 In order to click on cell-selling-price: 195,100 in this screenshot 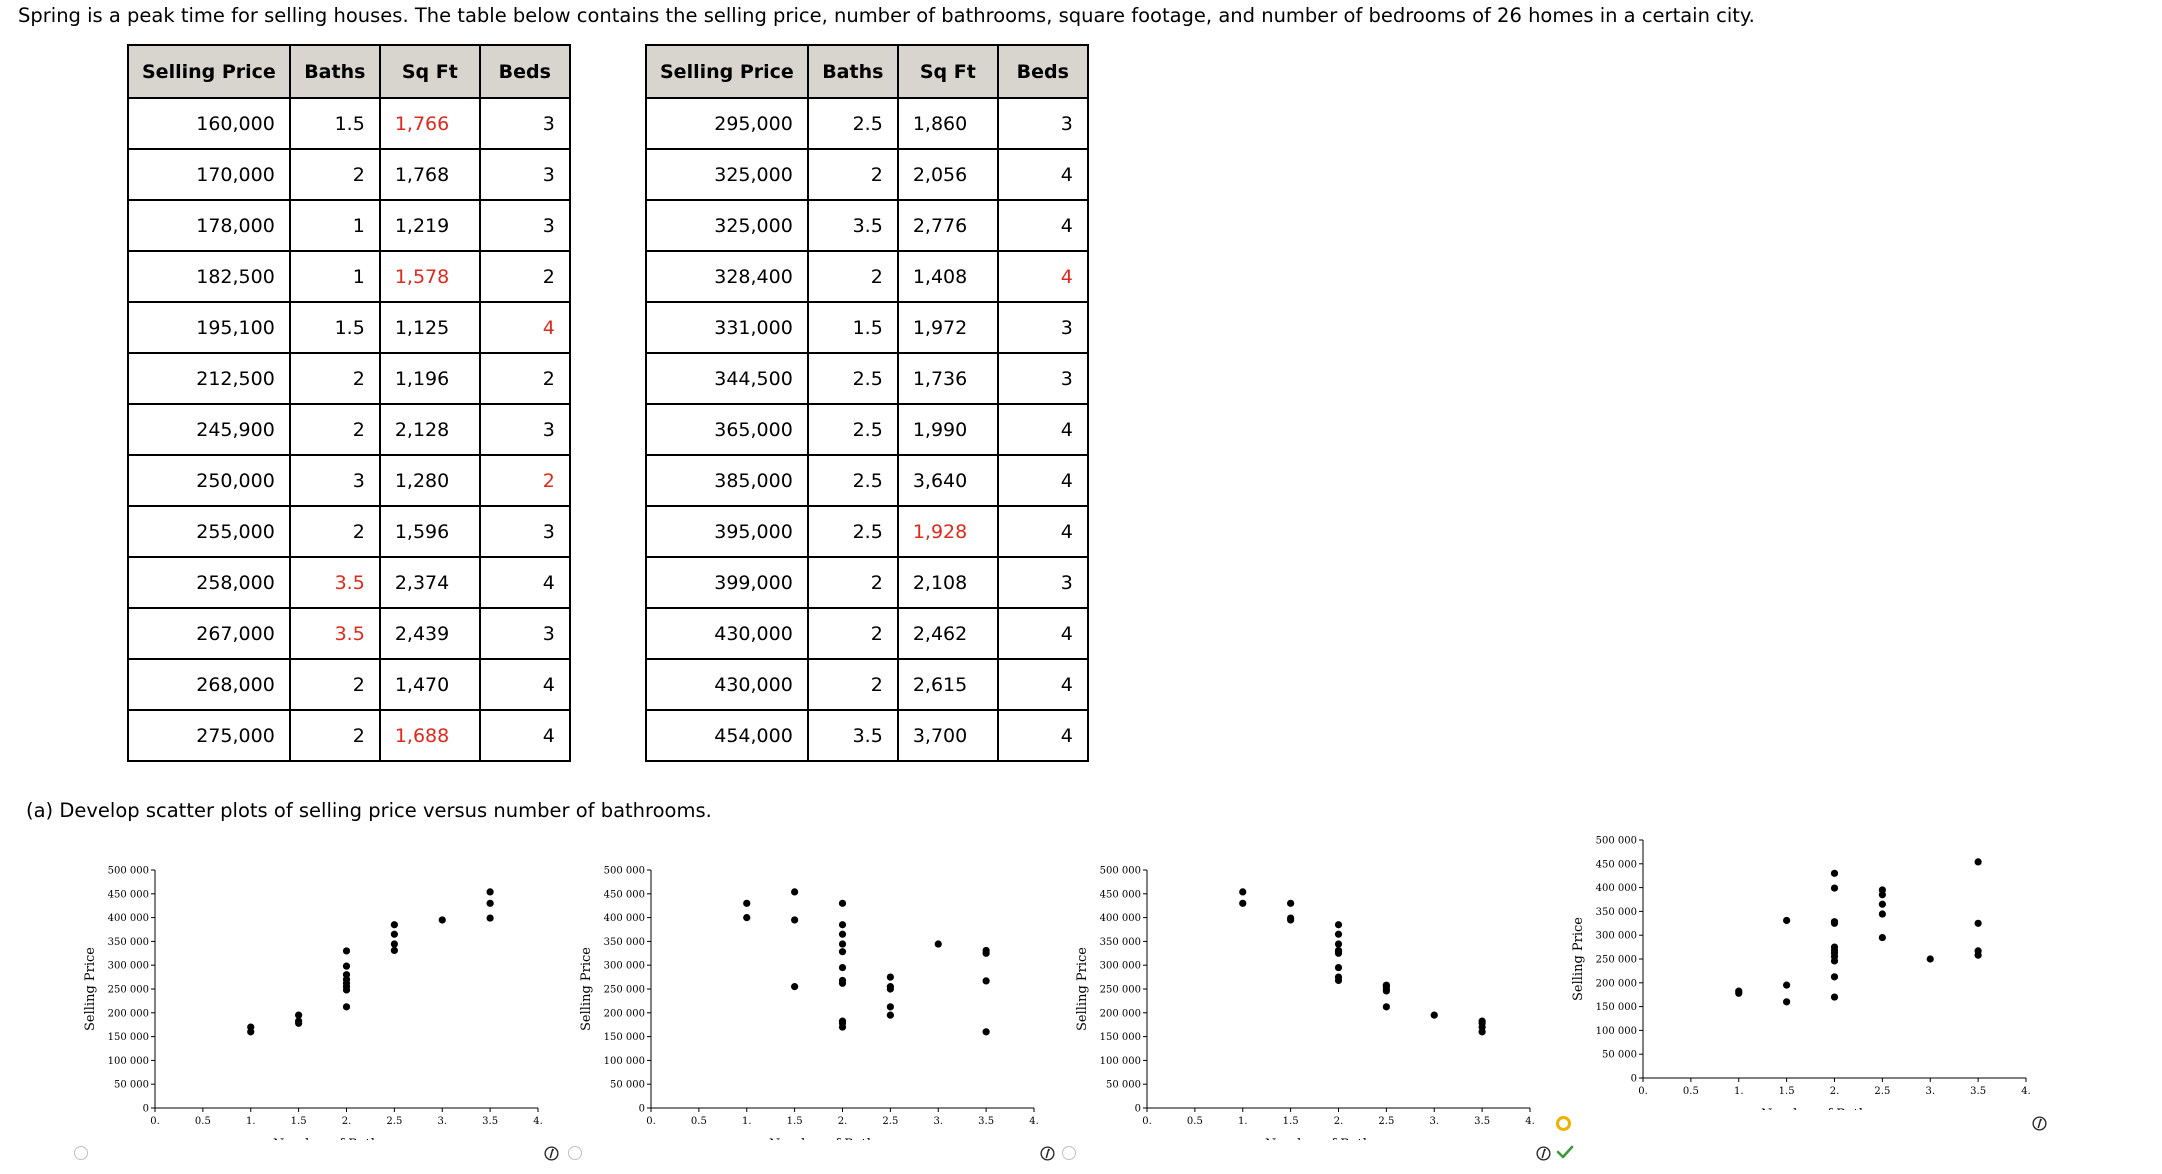, I will do `click(209, 327)`.